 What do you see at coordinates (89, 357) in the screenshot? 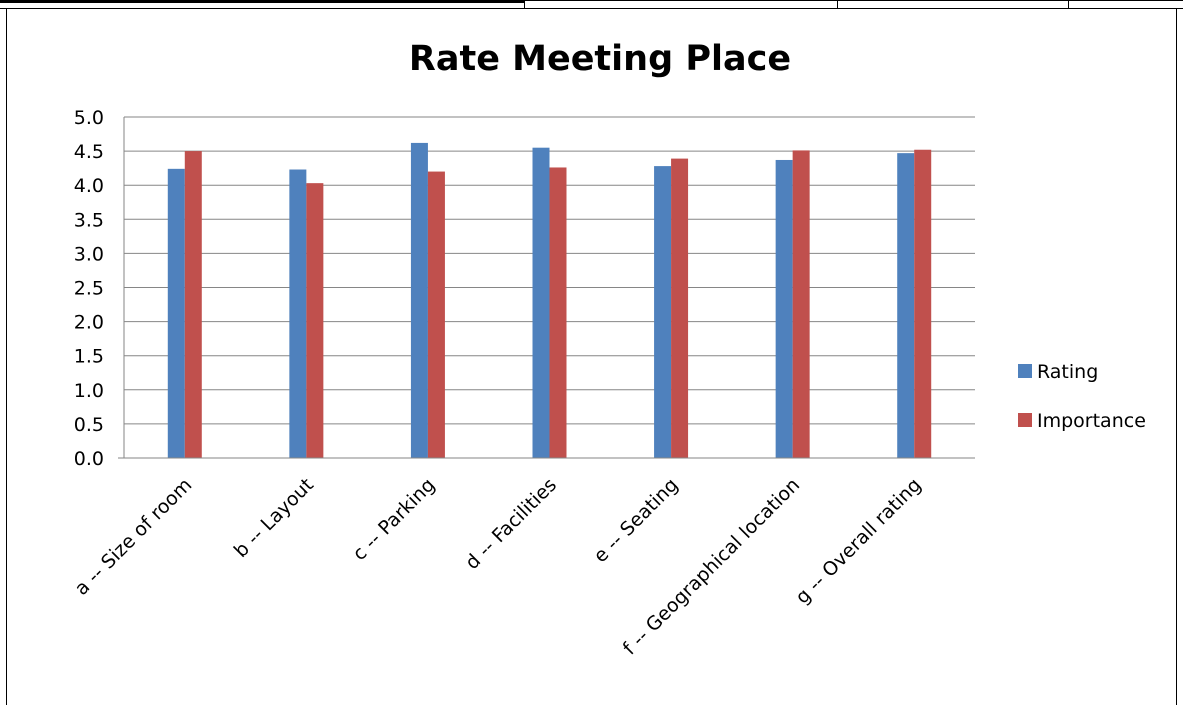
I see `y-tick-label: 1.5` at bounding box center [89, 357].